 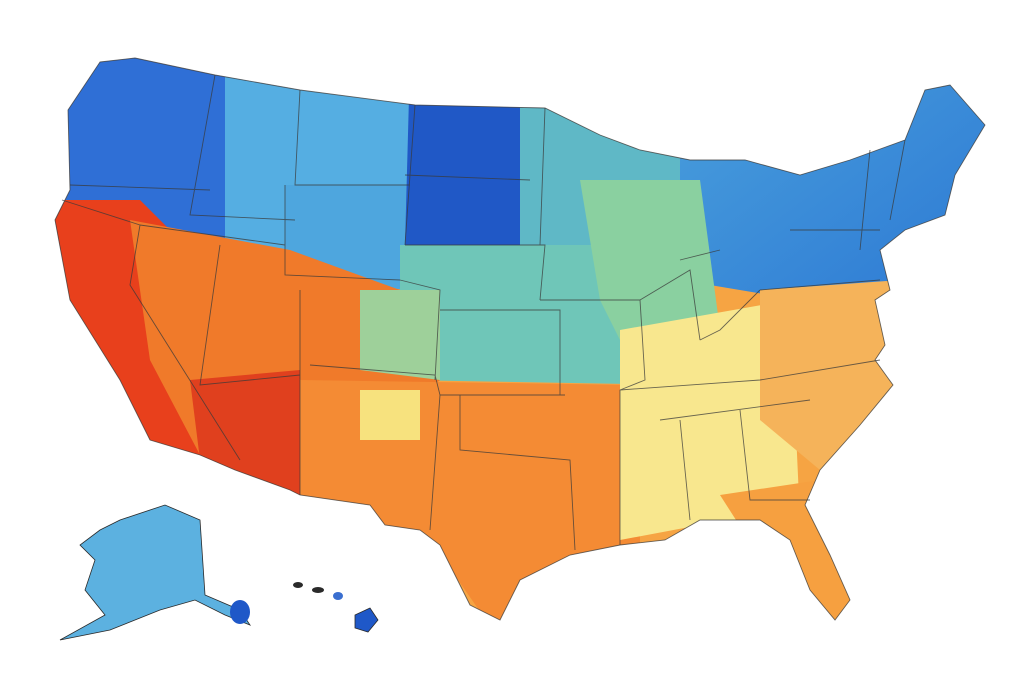 I want to click on hawaii-big-island, so click(x=366, y=620).